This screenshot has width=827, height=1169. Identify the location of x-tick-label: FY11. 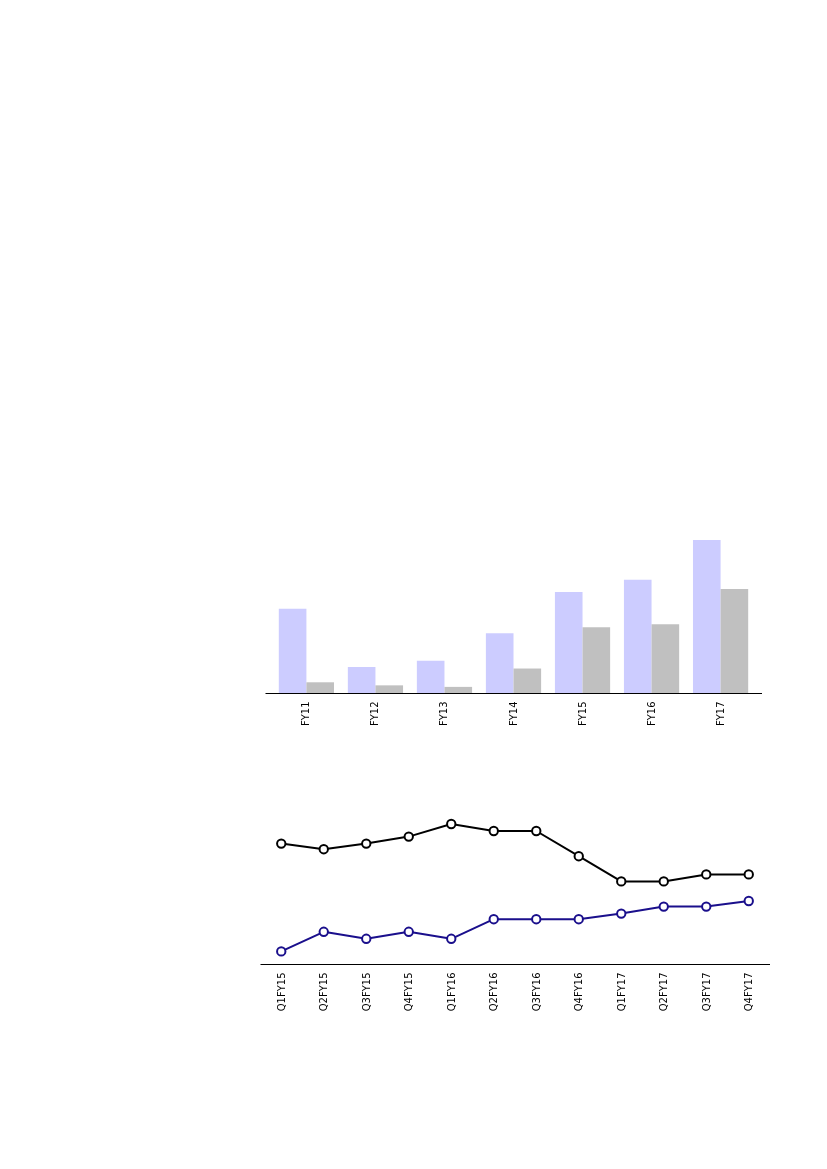
(306, 714).